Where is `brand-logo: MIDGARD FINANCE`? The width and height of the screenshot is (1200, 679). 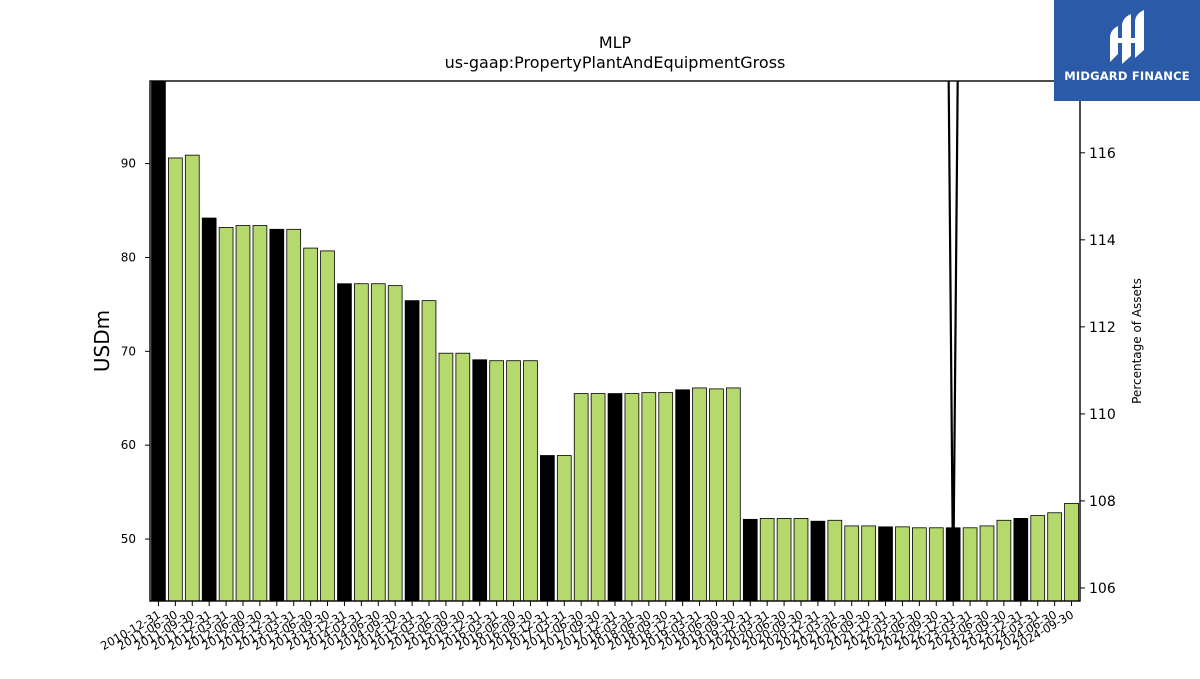 brand-logo: MIDGARD FINANCE is located at coordinates (1127, 50).